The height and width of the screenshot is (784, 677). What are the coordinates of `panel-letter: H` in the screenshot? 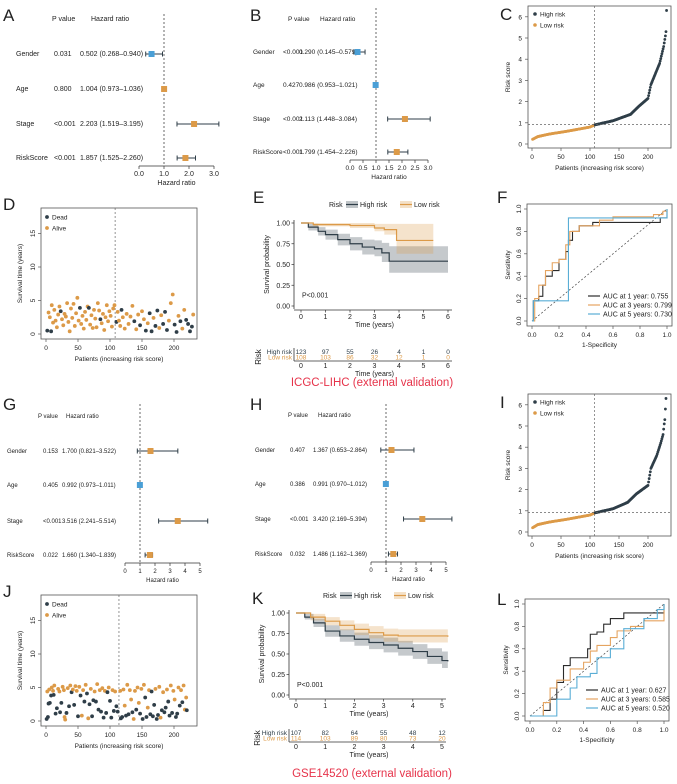 It's located at (256, 404).